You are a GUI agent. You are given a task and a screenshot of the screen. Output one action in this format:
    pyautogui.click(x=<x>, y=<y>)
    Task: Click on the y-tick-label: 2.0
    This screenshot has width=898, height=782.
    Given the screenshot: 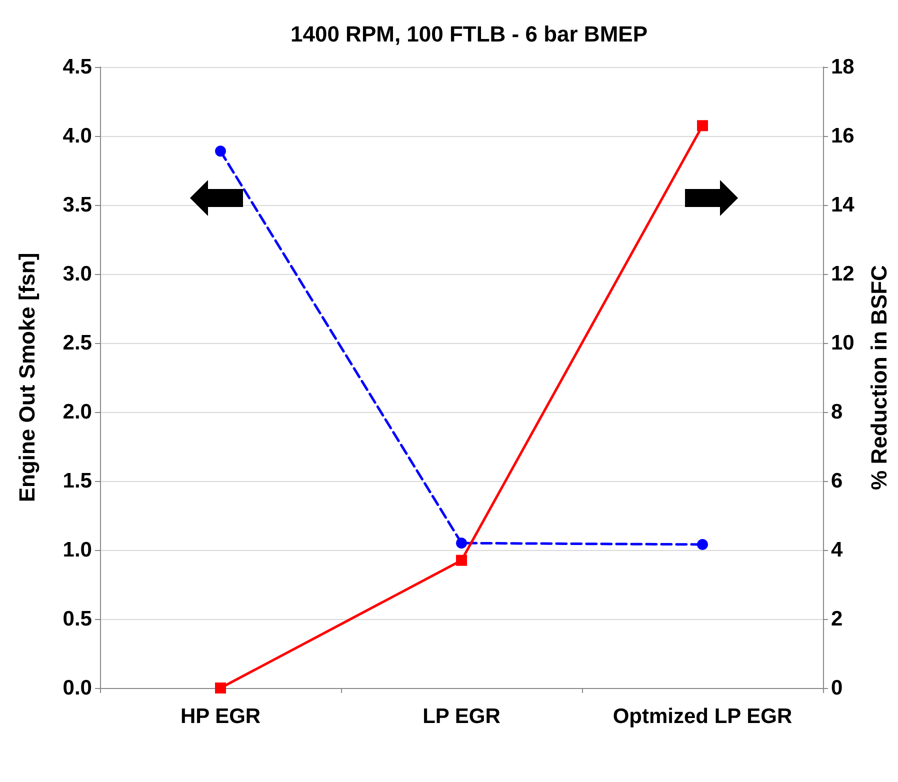 What is the action you would take?
    pyautogui.click(x=77, y=412)
    